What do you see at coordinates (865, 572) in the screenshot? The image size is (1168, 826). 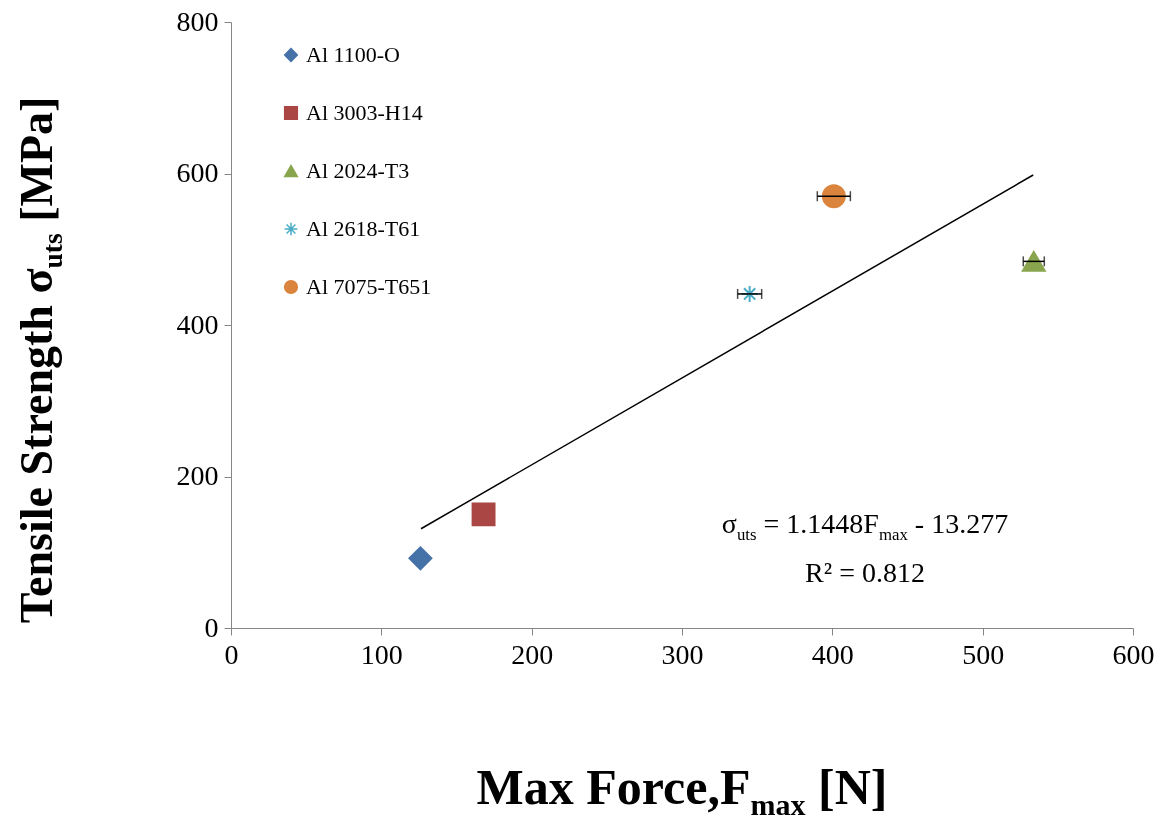 I see `annotation: R² = 0.812` at bounding box center [865, 572].